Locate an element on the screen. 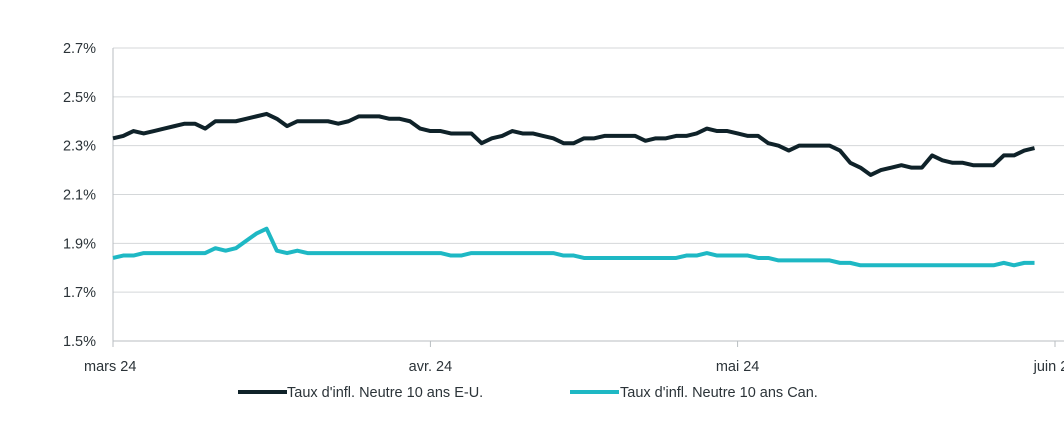 The image size is (1064, 437). y-axis-tick-labels: 2.7% 2.5% 2.3% 2.1% 1.9% 1.7% 1.5% is located at coordinates (79, 195).